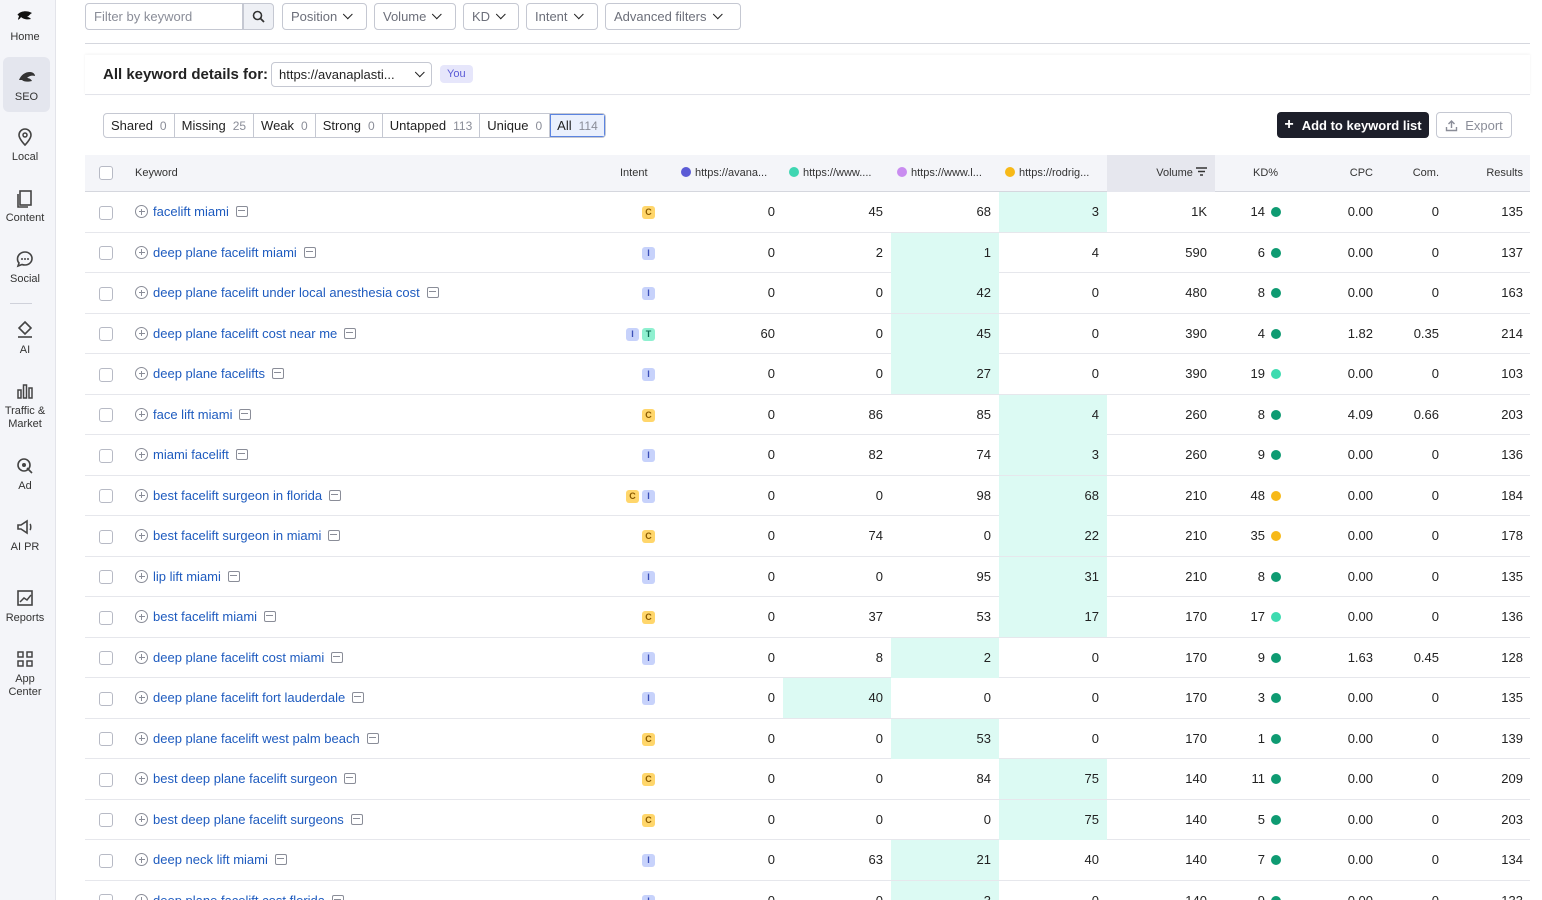  I want to click on tab-strong: Strong 0, so click(349, 125).